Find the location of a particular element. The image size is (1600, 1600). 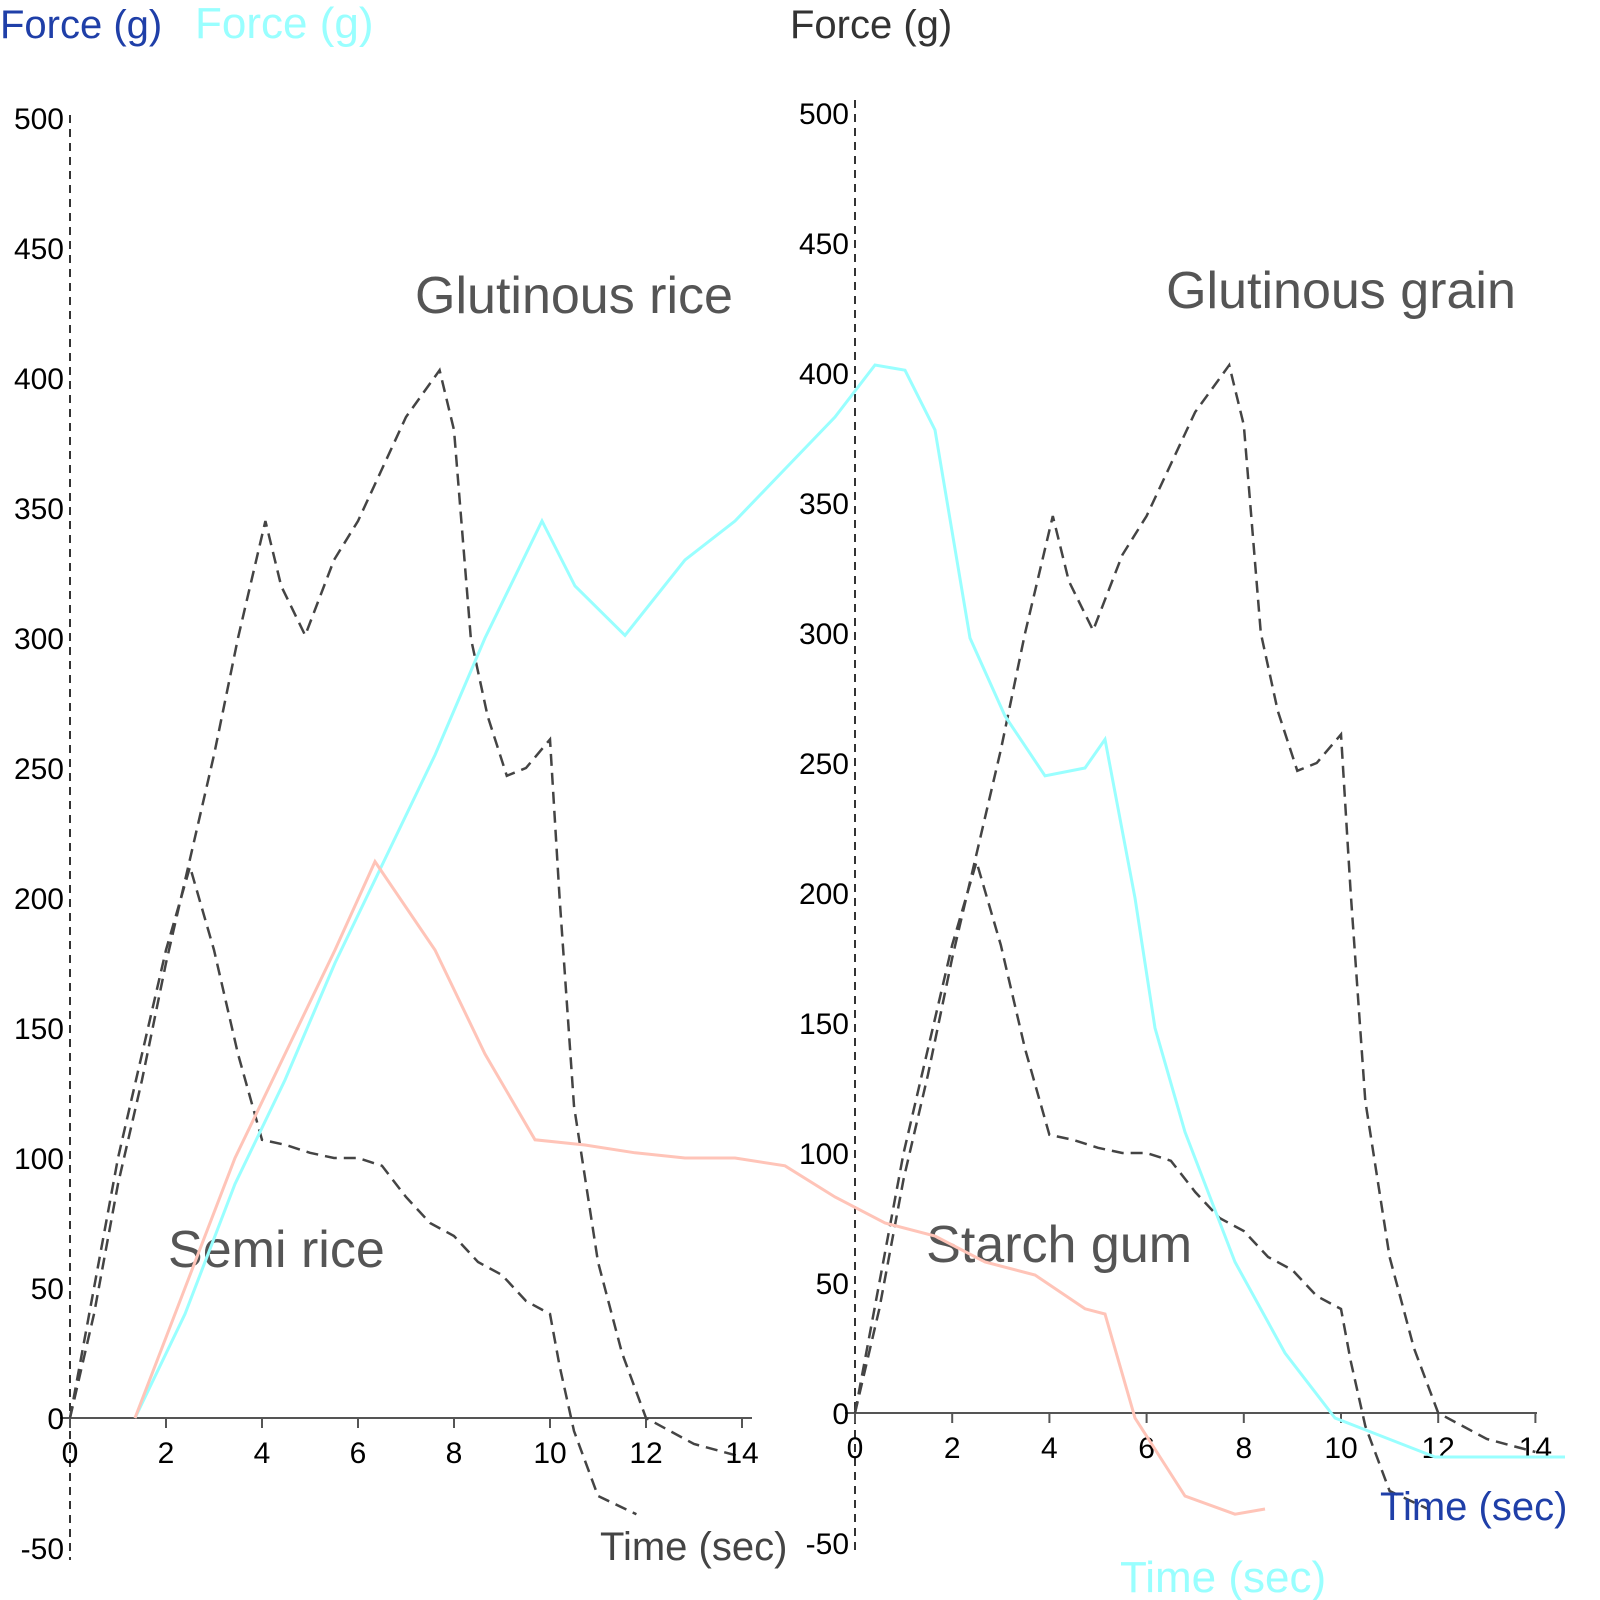

overlay-x-axis-label: Time (sec) is located at coordinates (1223, 1576).